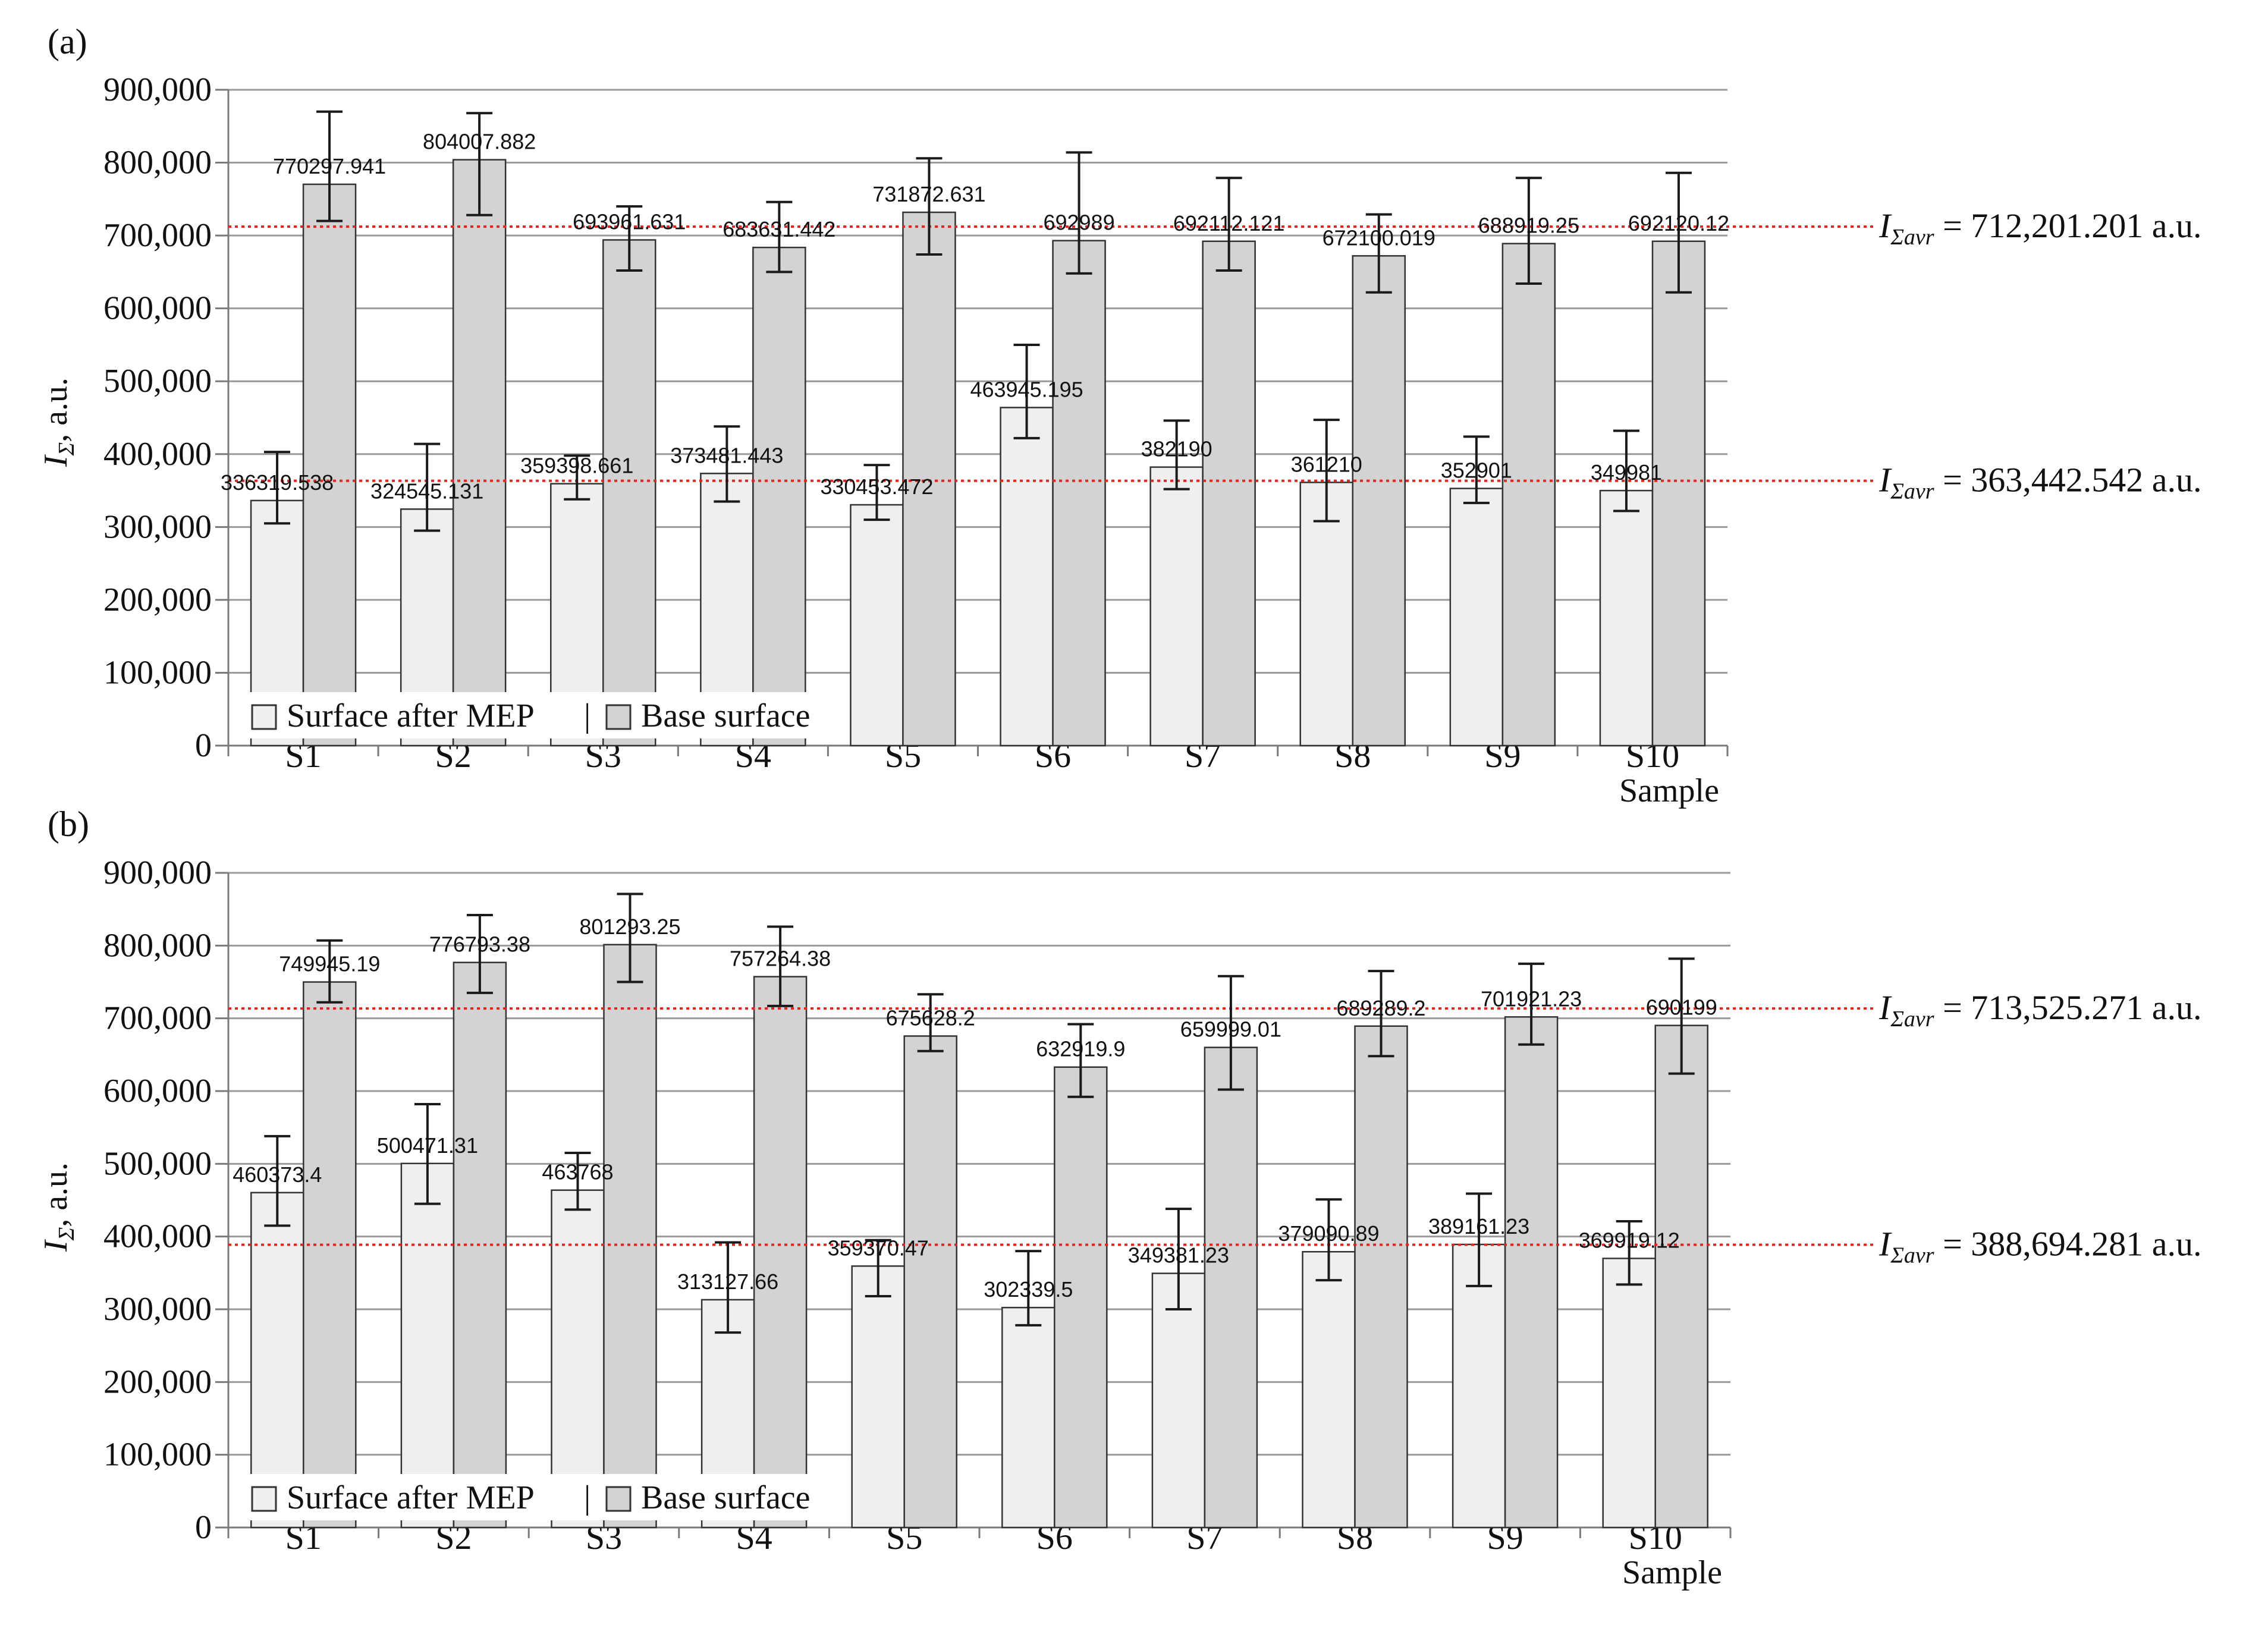 The image size is (2268, 1625). What do you see at coordinates (1176, 449) in the screenshot?
I see `data-label: 382190` at bounding box center [1176, 449].